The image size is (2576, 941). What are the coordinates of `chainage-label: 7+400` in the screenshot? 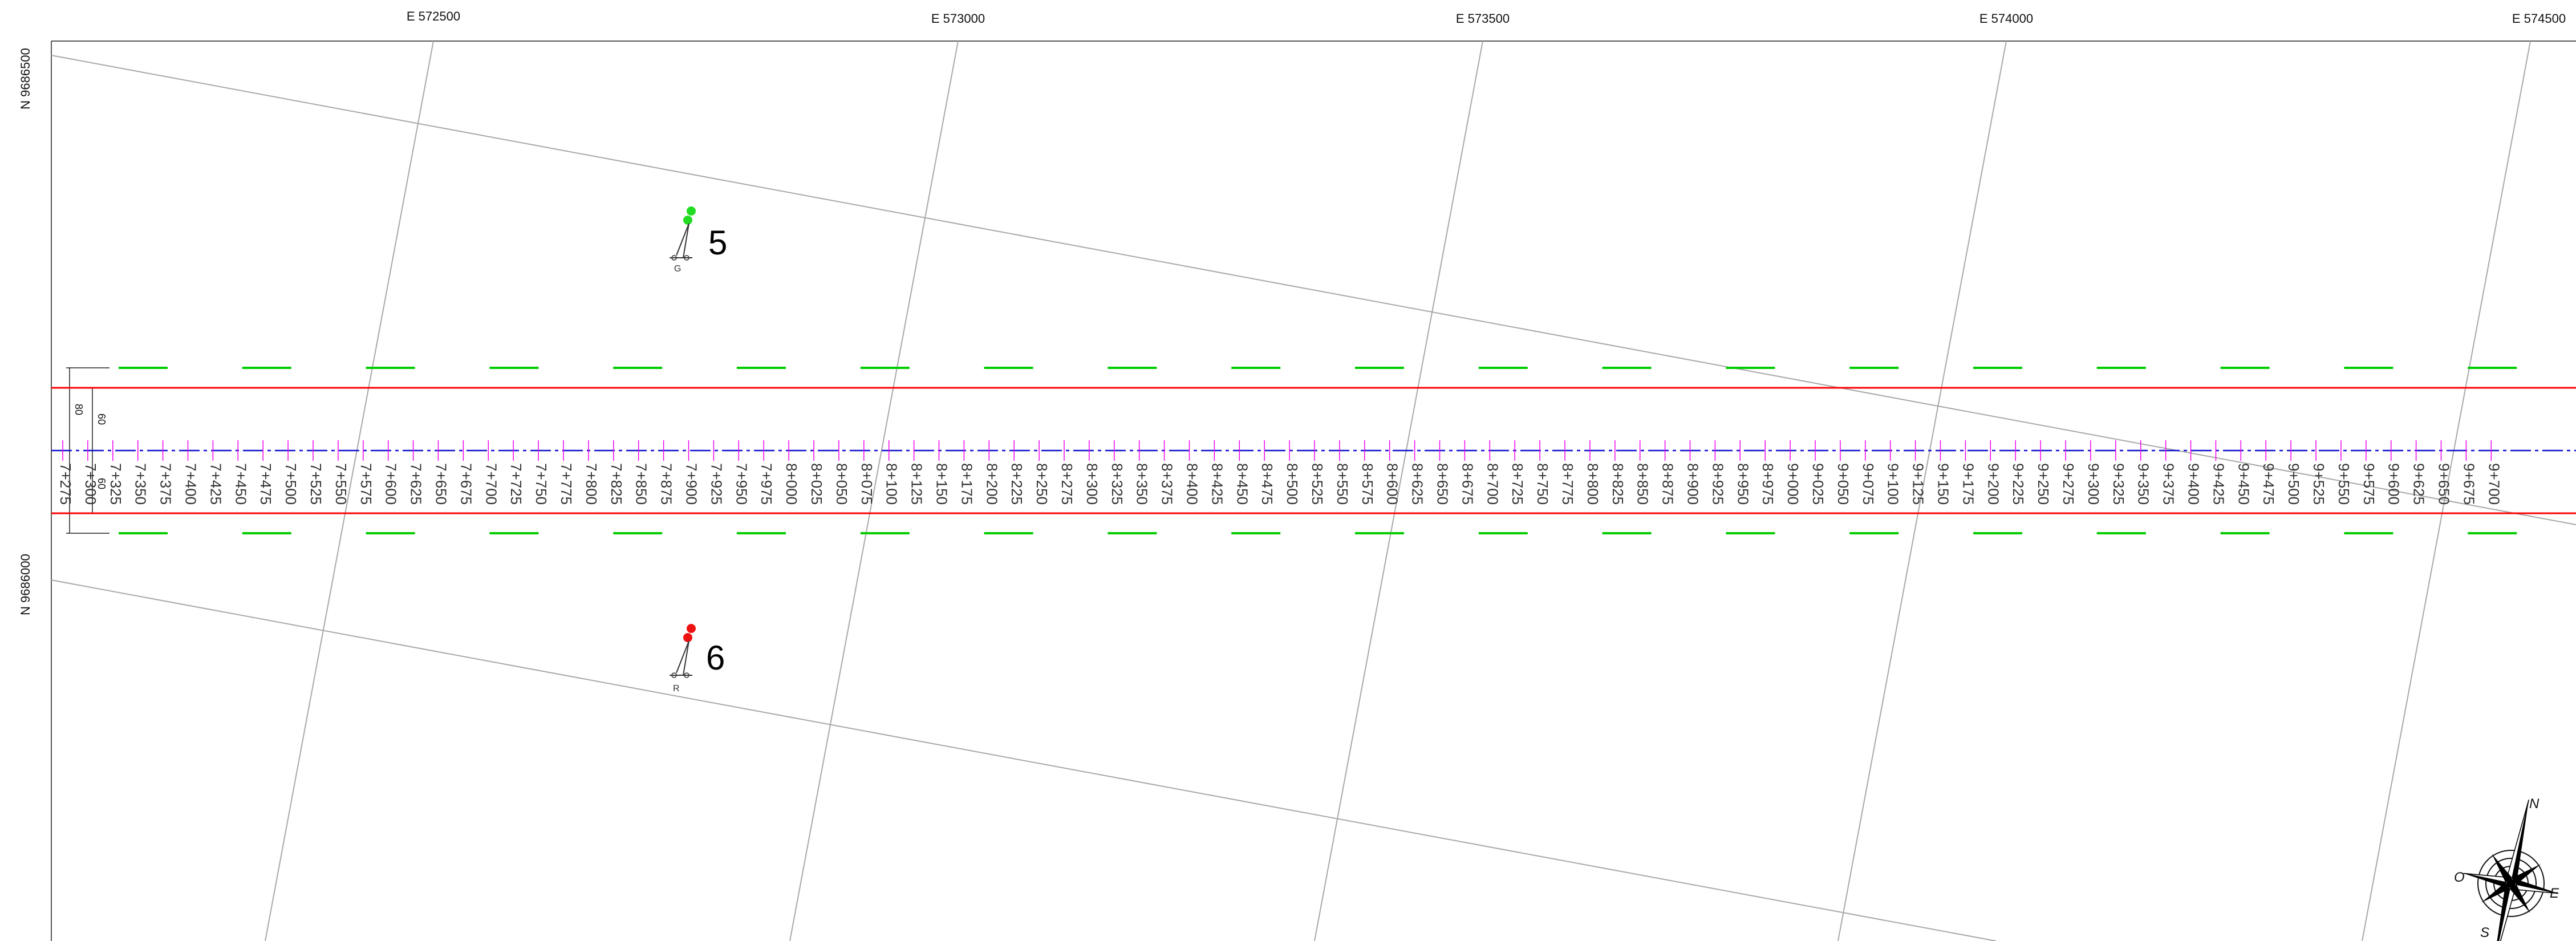 It's located at (191, 484).